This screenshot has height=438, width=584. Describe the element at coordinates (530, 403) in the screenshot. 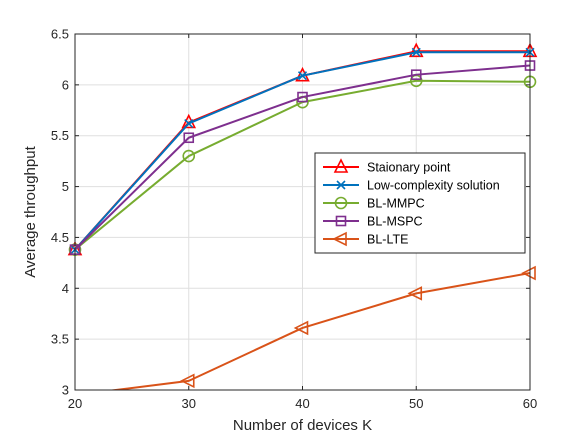

I see `x-tick-label: 60` at that location.